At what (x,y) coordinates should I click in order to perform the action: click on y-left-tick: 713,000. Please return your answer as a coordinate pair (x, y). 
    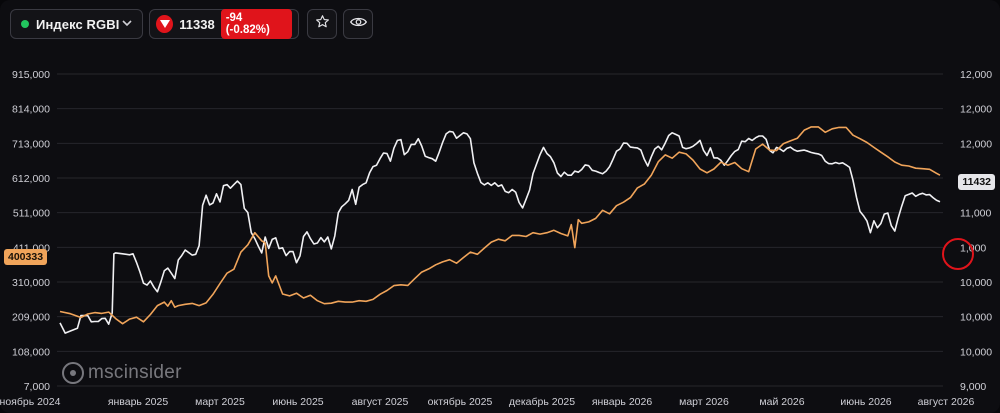
    Looking at the image, I should click on (31, 144).